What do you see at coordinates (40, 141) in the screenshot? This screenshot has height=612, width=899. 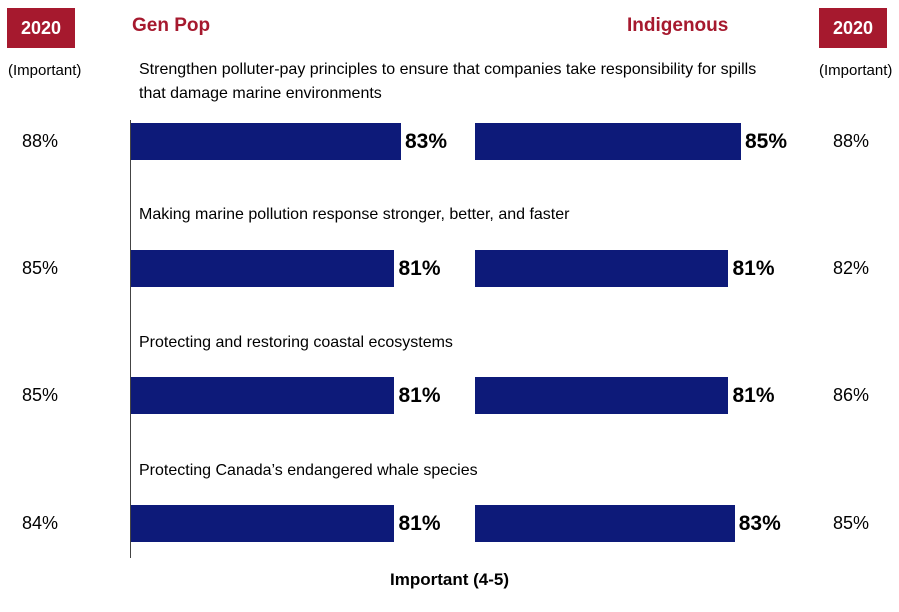 I see `value-2020-gen-pop: 88%` at bounding box center [40, 141].